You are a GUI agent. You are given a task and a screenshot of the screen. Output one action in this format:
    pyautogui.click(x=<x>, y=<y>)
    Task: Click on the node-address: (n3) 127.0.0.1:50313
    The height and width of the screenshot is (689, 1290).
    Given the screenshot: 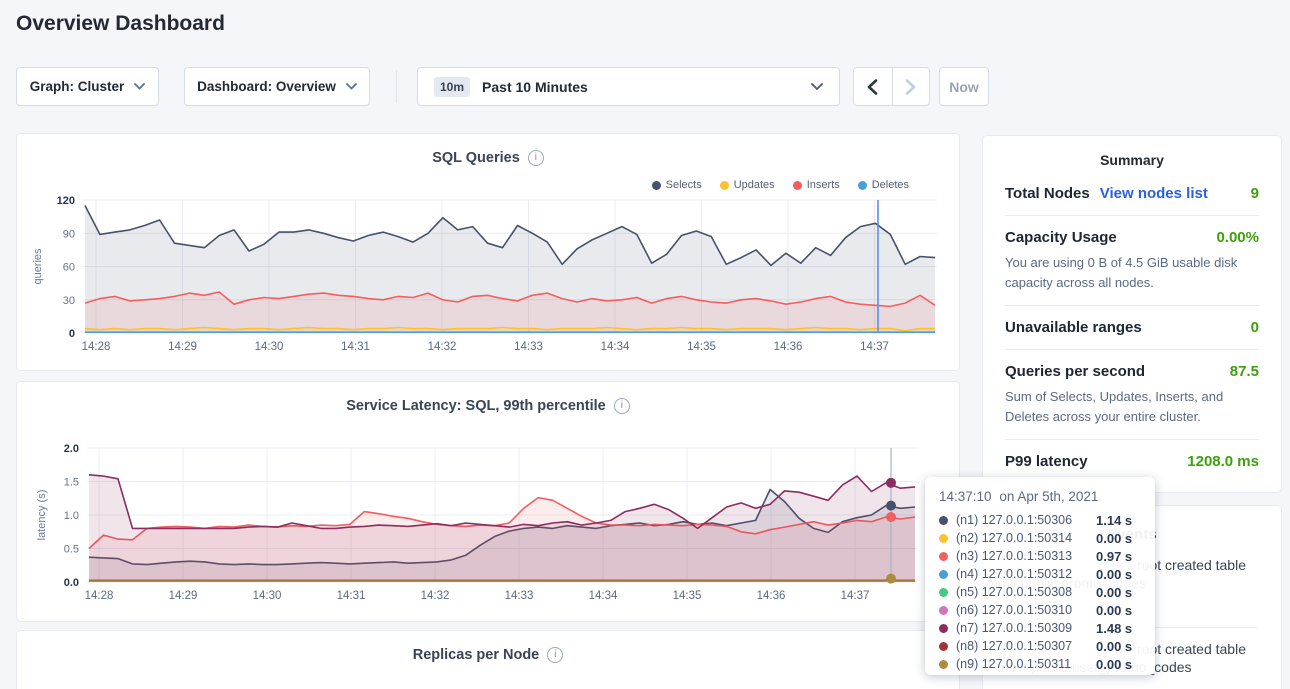 What is the action you would take?
    pyautogui.click(x=1014, y=556)
    